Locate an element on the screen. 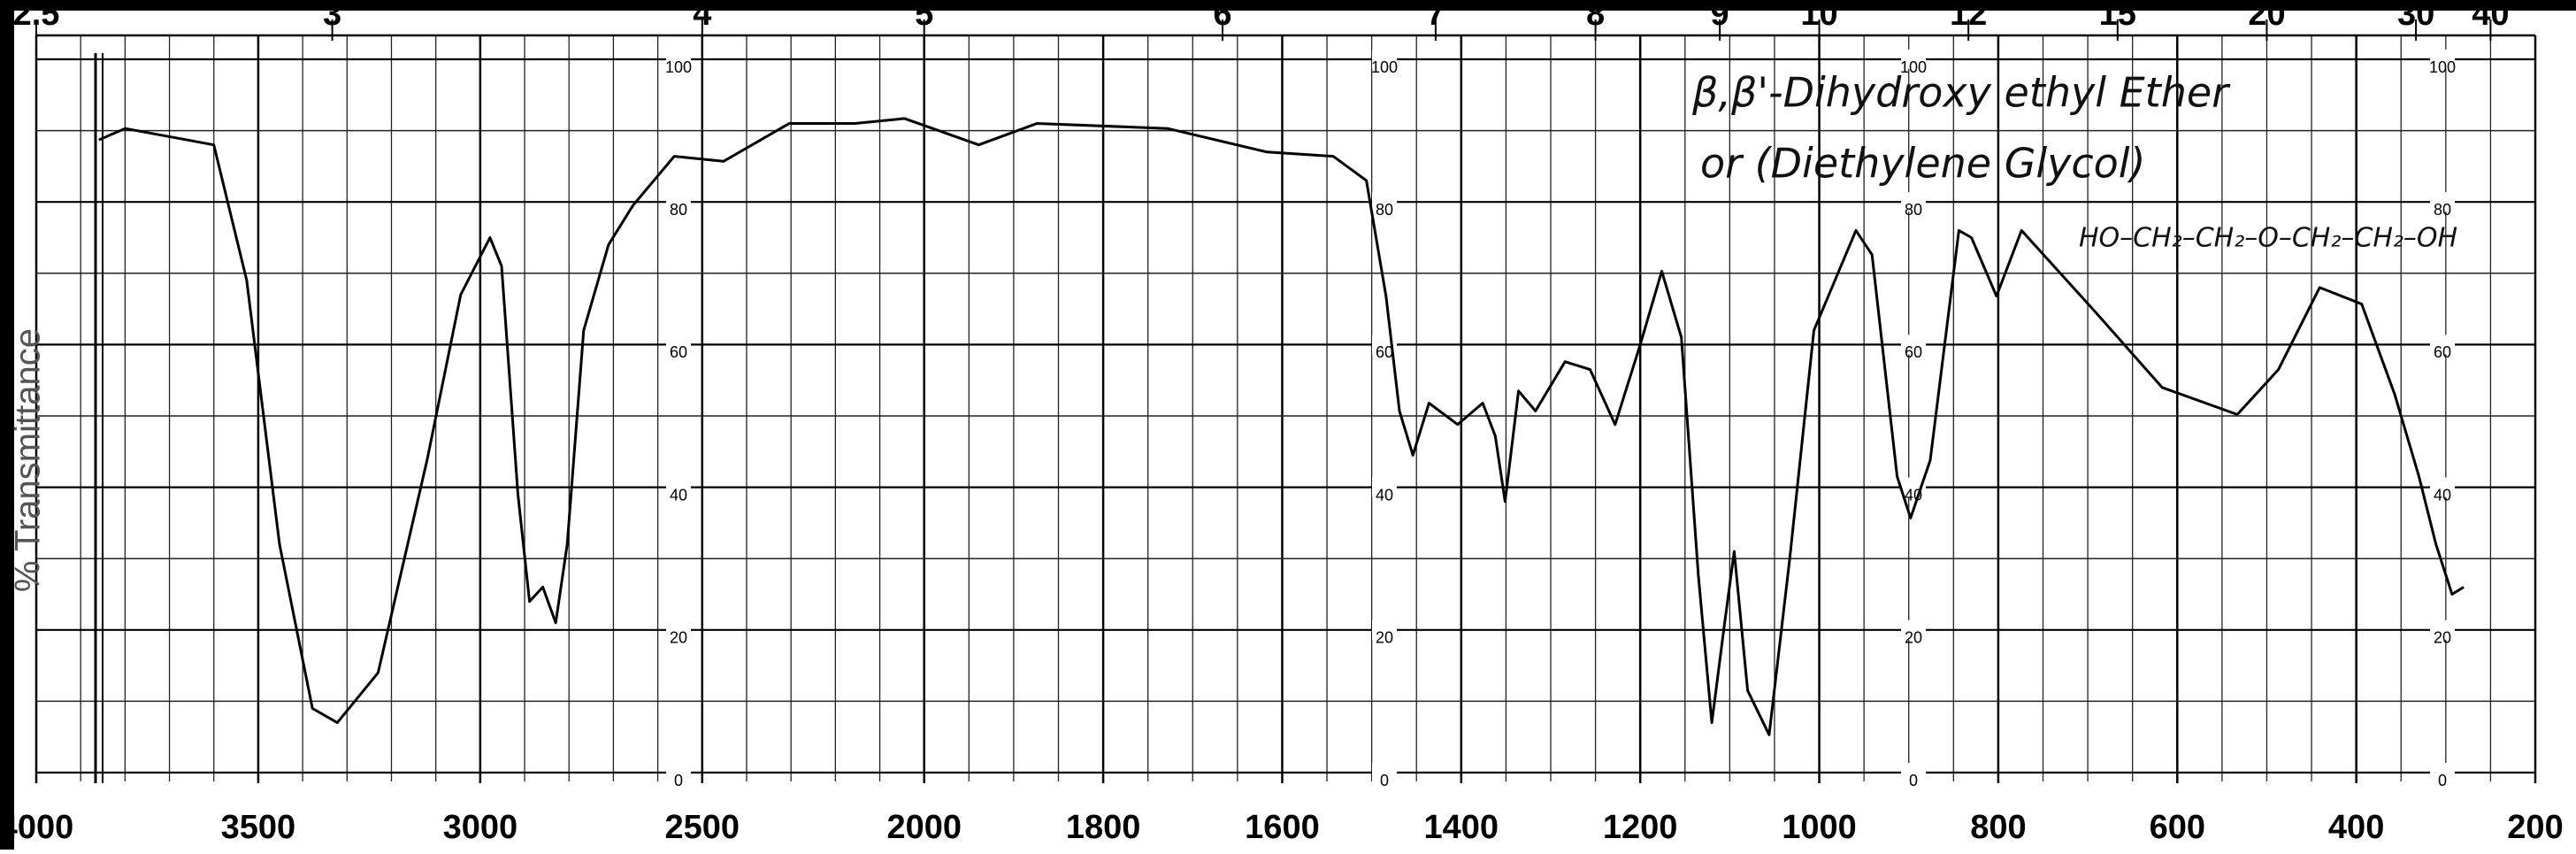  y-axis-label: % Transmittance is located at coordinates (28, 460).